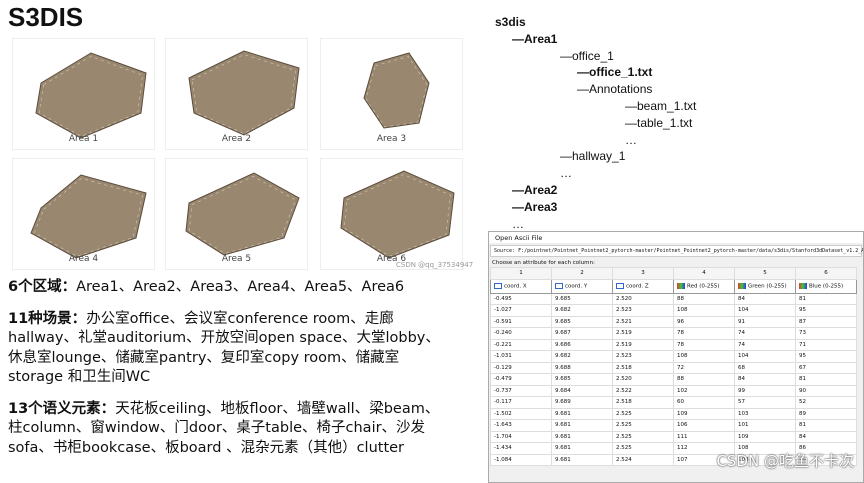 Image resolution: width=864 pixels, height=483 pixels. What do you see at coordinates (587, 55) in the screenshot?
I see `tree-item: —office_1` at bounding box center [587, 55].